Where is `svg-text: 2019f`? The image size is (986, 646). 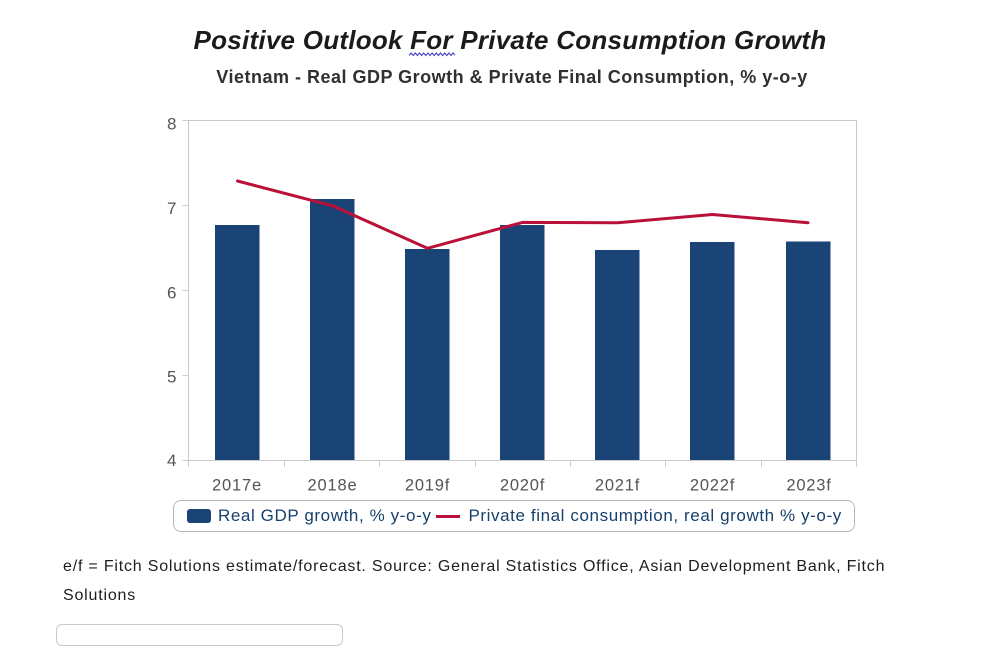 svg-text: 2019f is located at coordinates (427, 486).